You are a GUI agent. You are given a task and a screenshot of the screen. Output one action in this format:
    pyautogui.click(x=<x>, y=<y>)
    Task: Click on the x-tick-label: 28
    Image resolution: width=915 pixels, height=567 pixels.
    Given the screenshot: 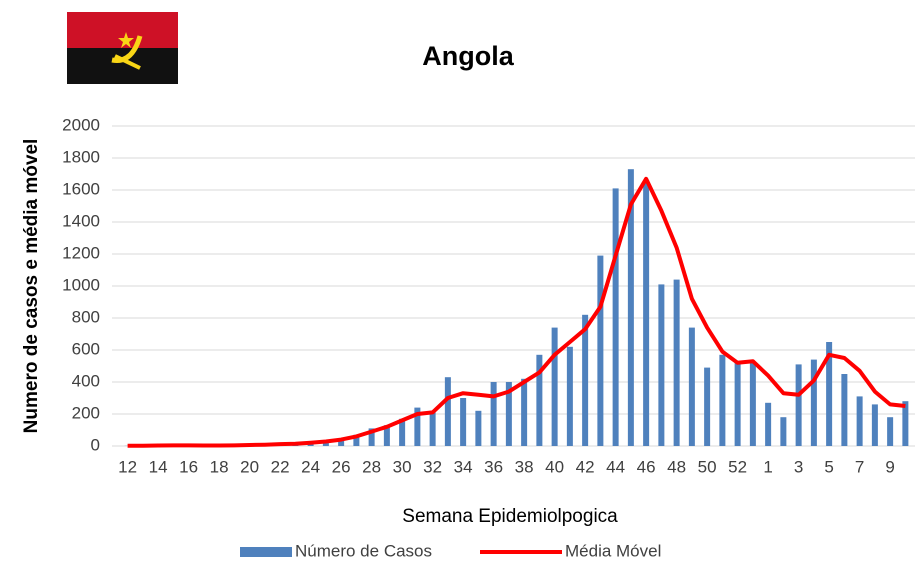 What is the action you would take?
    pyautogui.click(x=371, y=466)
    